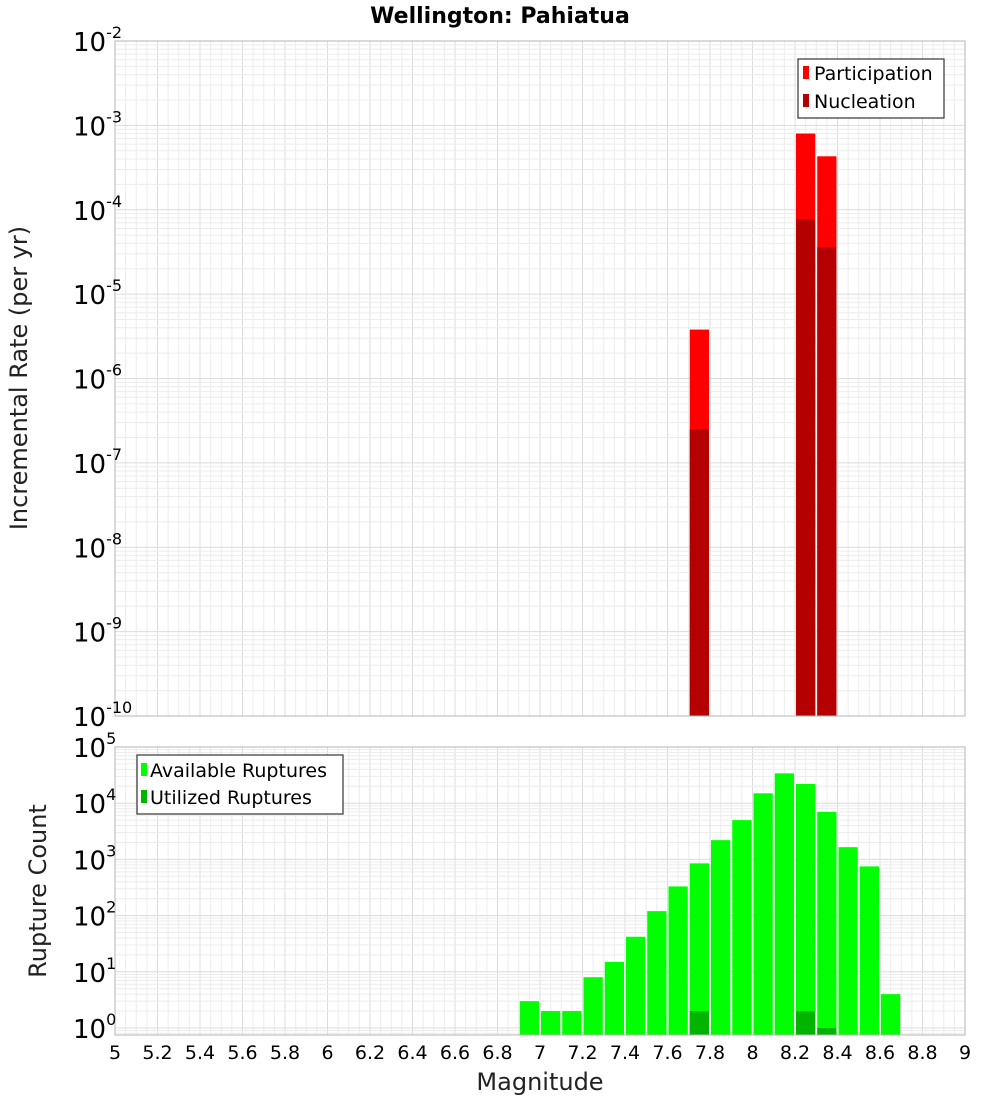 The height and width of the screenshot is (1100, 1000). Describe the element at coordinates (114, 370) in the screenshot. I see `y-tick-exponent: -6` at that location.